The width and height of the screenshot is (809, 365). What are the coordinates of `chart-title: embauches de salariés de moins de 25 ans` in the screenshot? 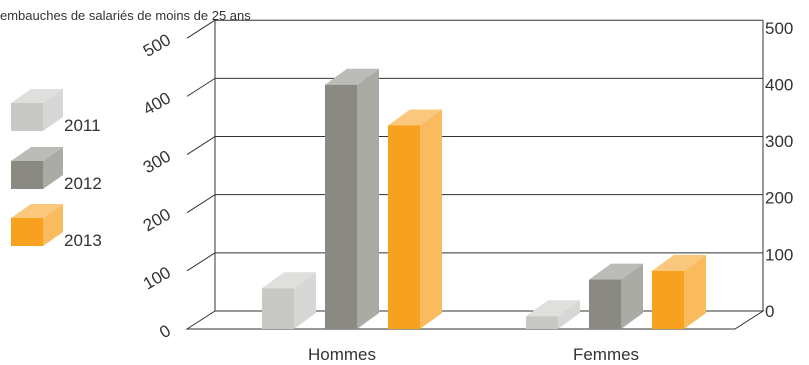 It's located at (125, 15).